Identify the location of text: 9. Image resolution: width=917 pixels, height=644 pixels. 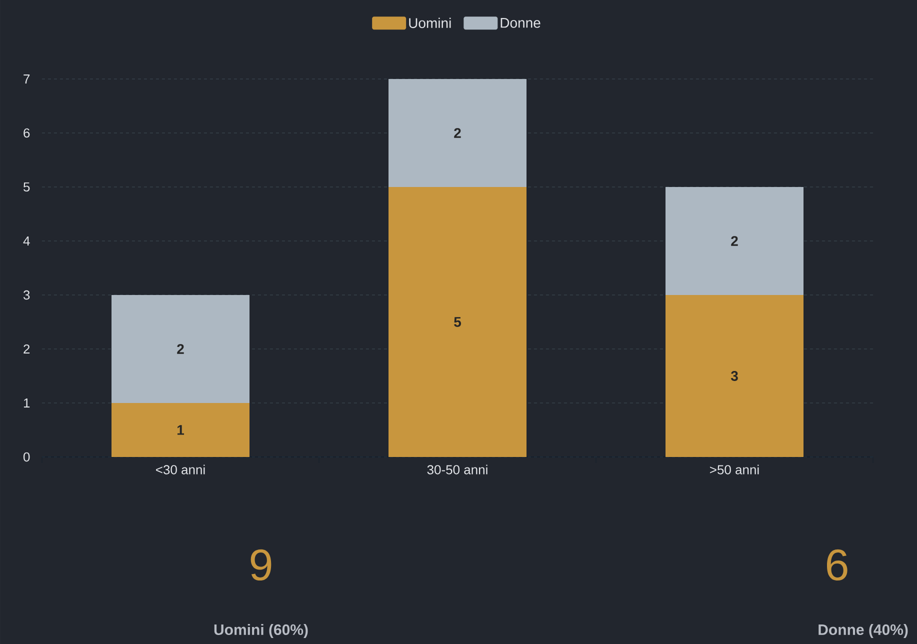
(261, 565).